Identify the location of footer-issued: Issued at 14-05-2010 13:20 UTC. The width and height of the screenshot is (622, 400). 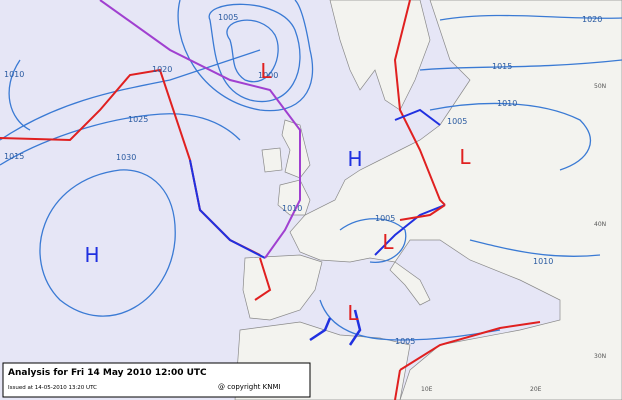
(52, 388).